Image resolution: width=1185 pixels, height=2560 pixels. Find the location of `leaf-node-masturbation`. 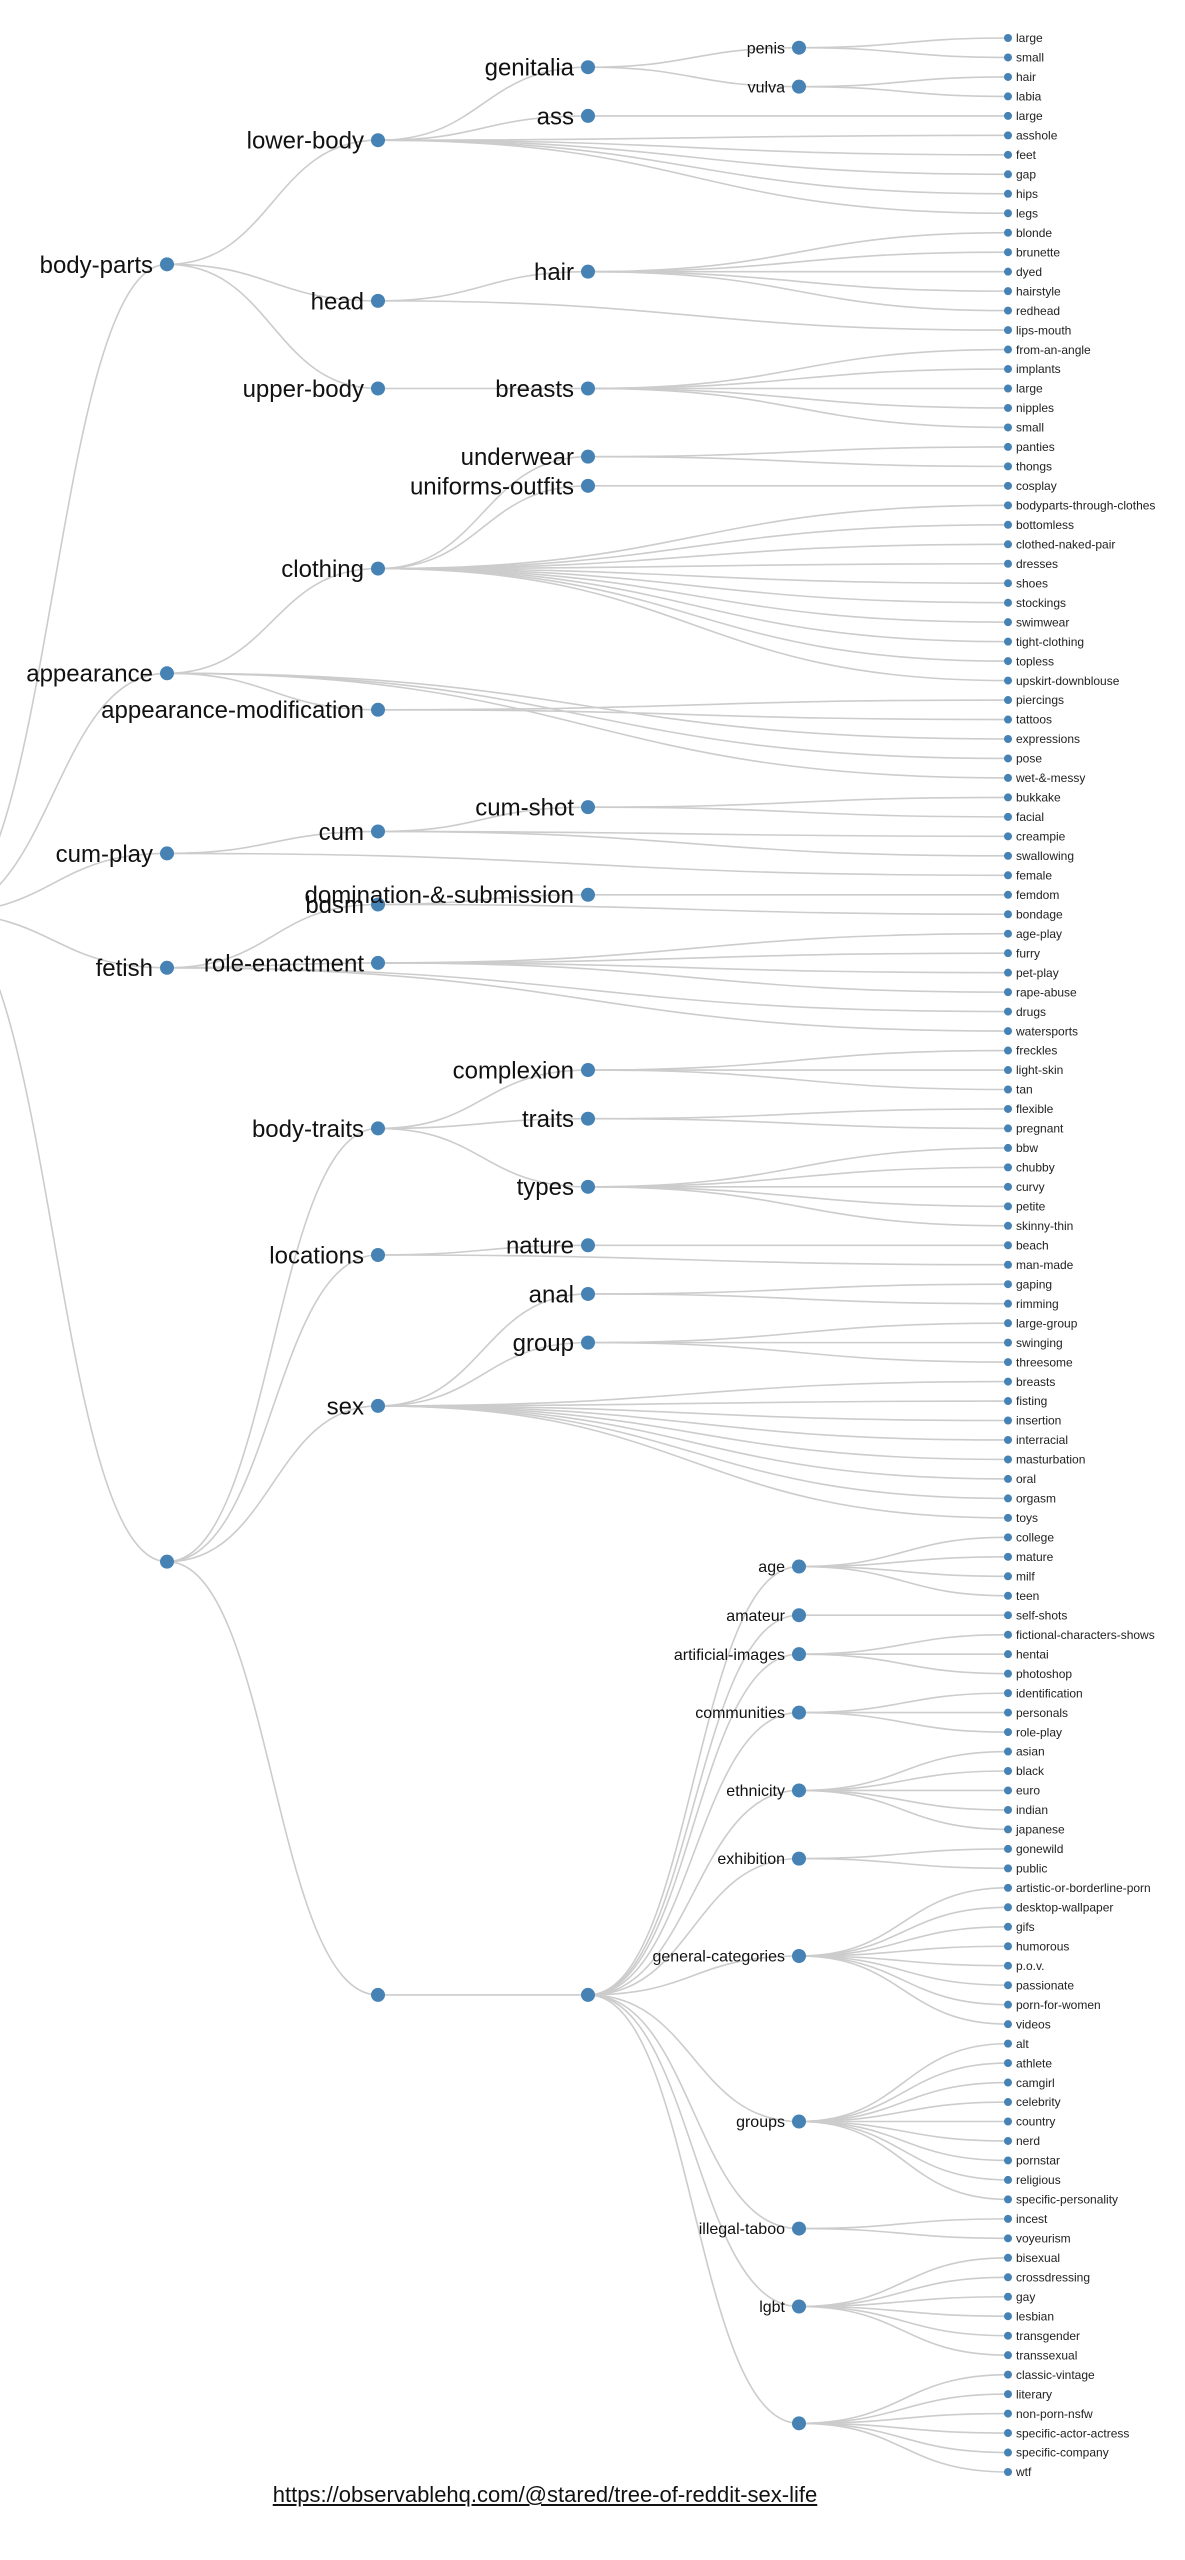

leaf-node-masturbation is located at coordinates (1008, 1459).